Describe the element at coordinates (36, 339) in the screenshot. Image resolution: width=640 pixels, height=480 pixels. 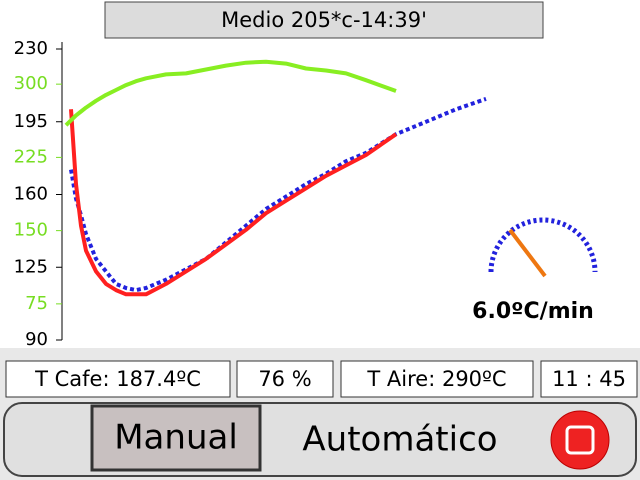
I see `y-tick-label: 90` at that location.